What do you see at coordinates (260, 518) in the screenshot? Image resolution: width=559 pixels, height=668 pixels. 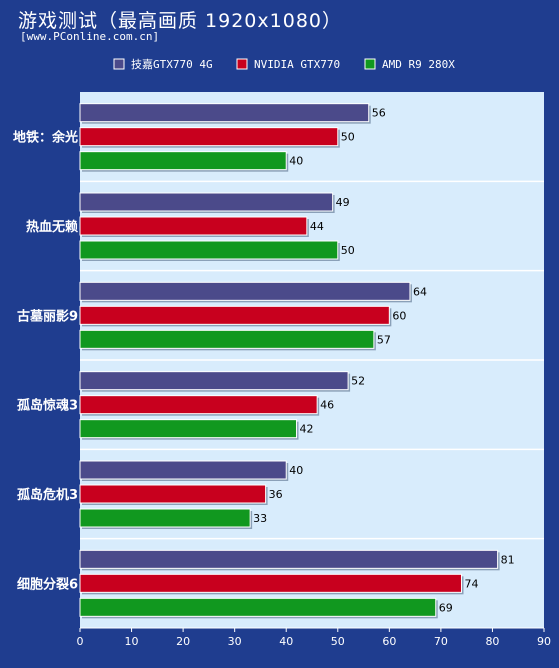 I see `value-label: 33` at bounding box center [260, 518].